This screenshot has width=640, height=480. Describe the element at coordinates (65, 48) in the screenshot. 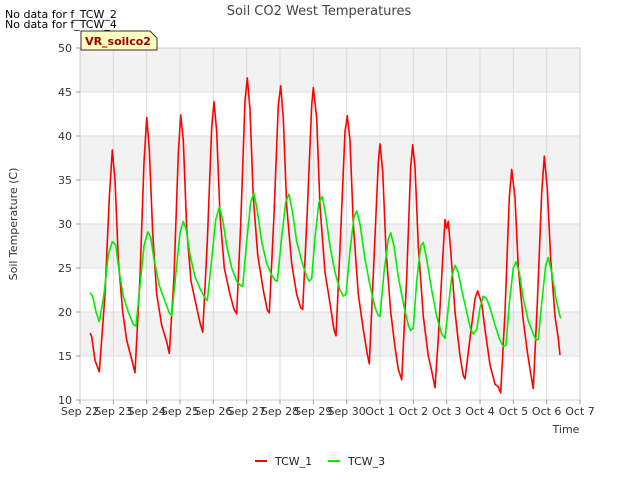

I see `y-tick-label: 50` at that location.